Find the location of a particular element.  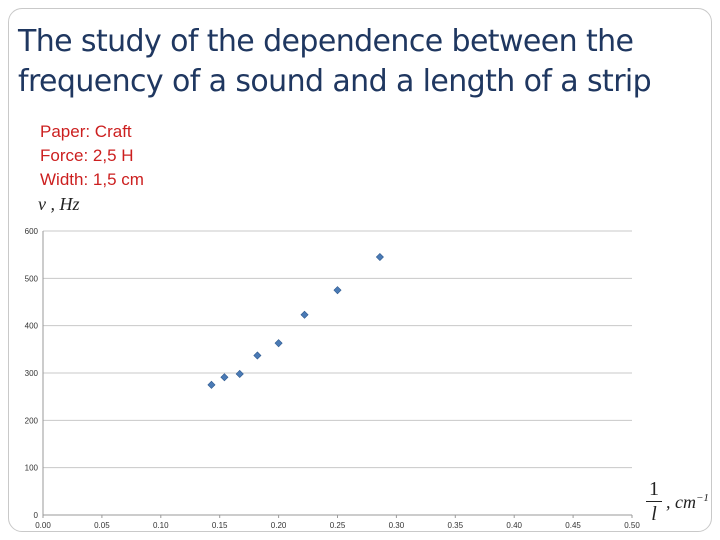

x-tick-label: 0.50 is located at coordinates (632, 525).